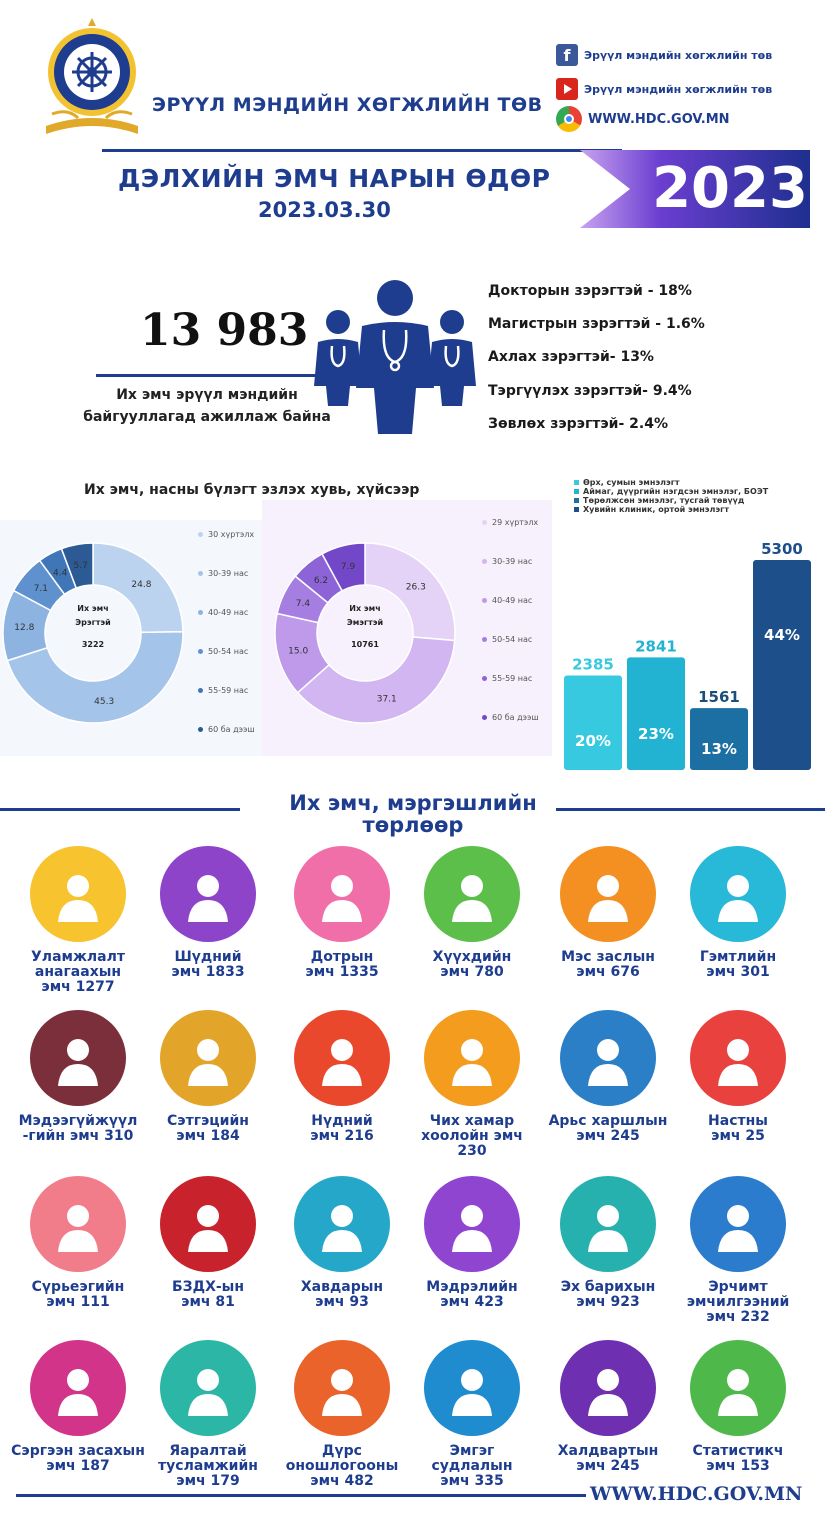 The height and width of the screenshot is (1523, 825). I want to click on total-doctors-value: 13 983, so click(224, 330).